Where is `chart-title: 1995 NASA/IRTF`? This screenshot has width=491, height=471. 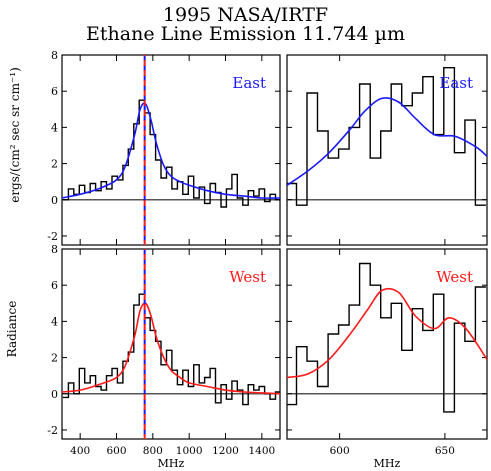 chart-title: 1995 NASA/IRTF is located at coordinates (245, 15).